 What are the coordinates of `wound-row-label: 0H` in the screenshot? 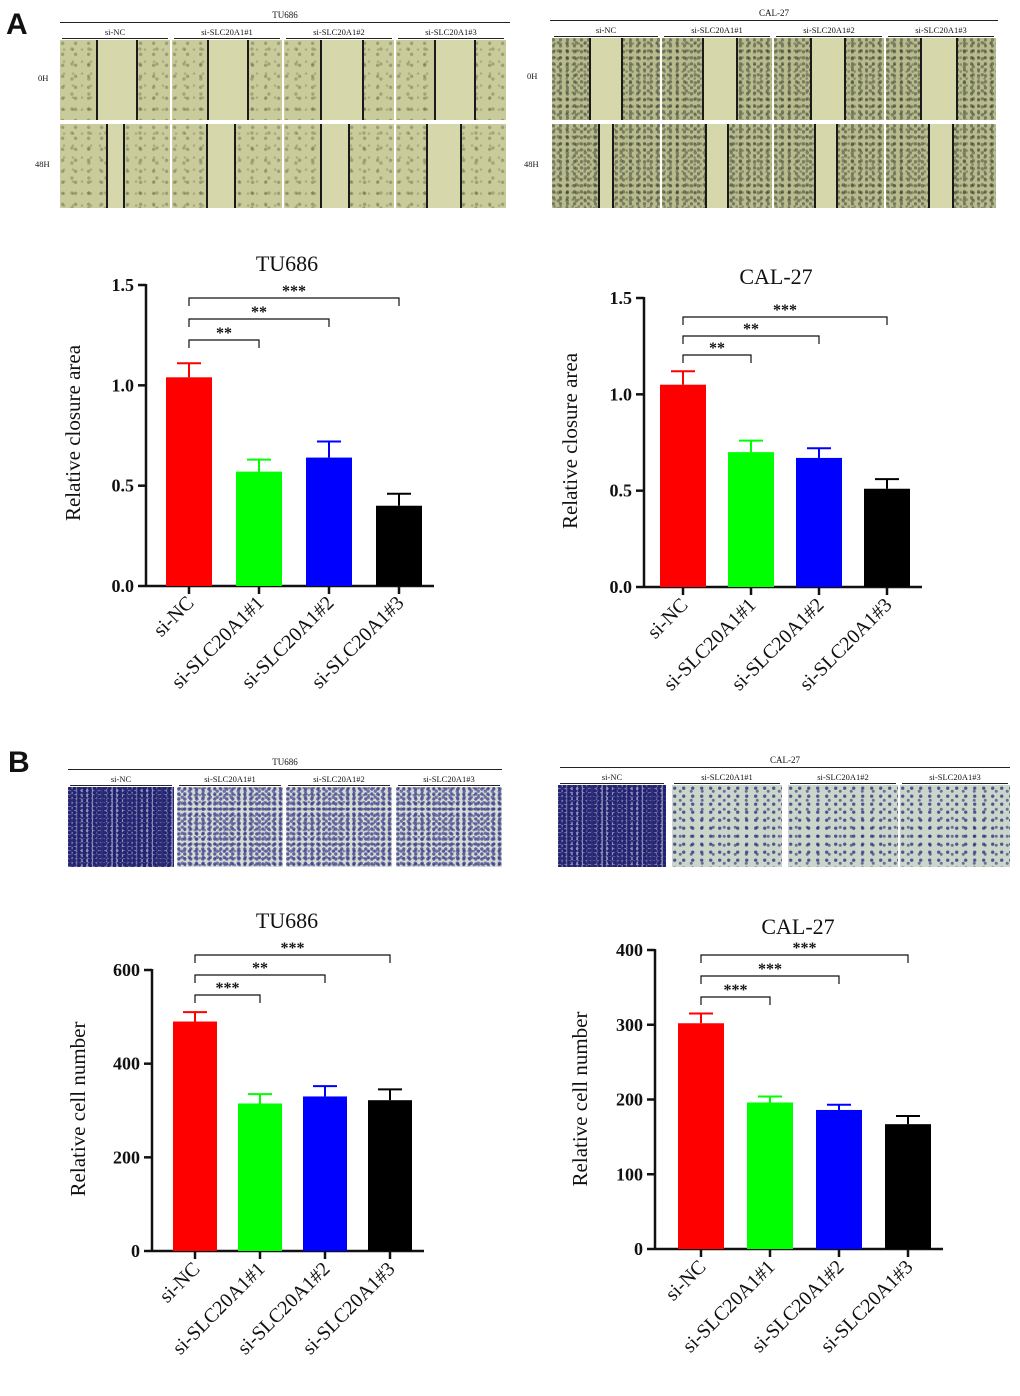 It's located at (43, 78).